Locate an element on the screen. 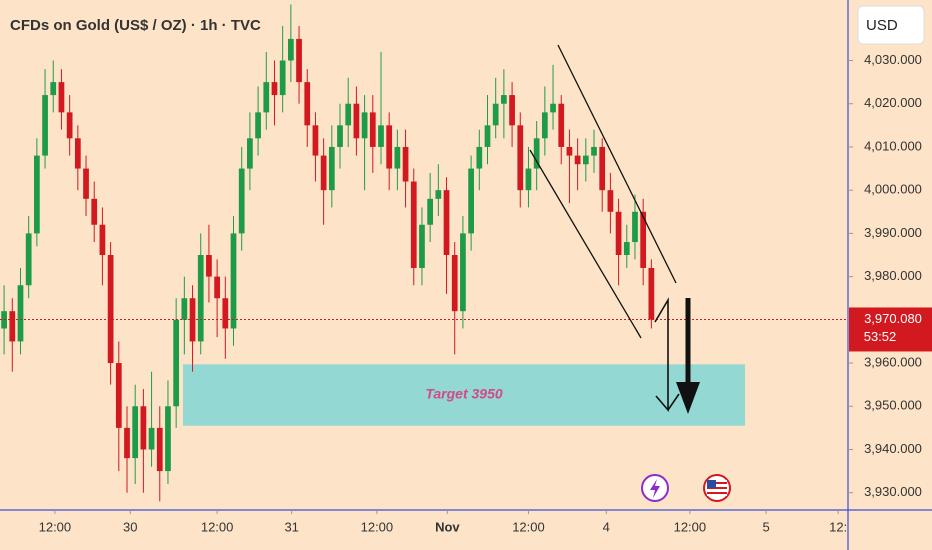  y-tick-label: 3,930.000 is located at coordinates (893, 491).